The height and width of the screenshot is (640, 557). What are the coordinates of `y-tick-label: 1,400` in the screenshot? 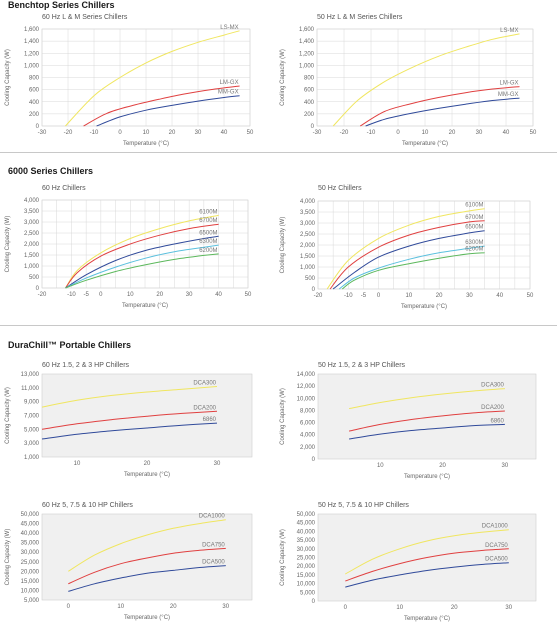 It's located at (307, 42).